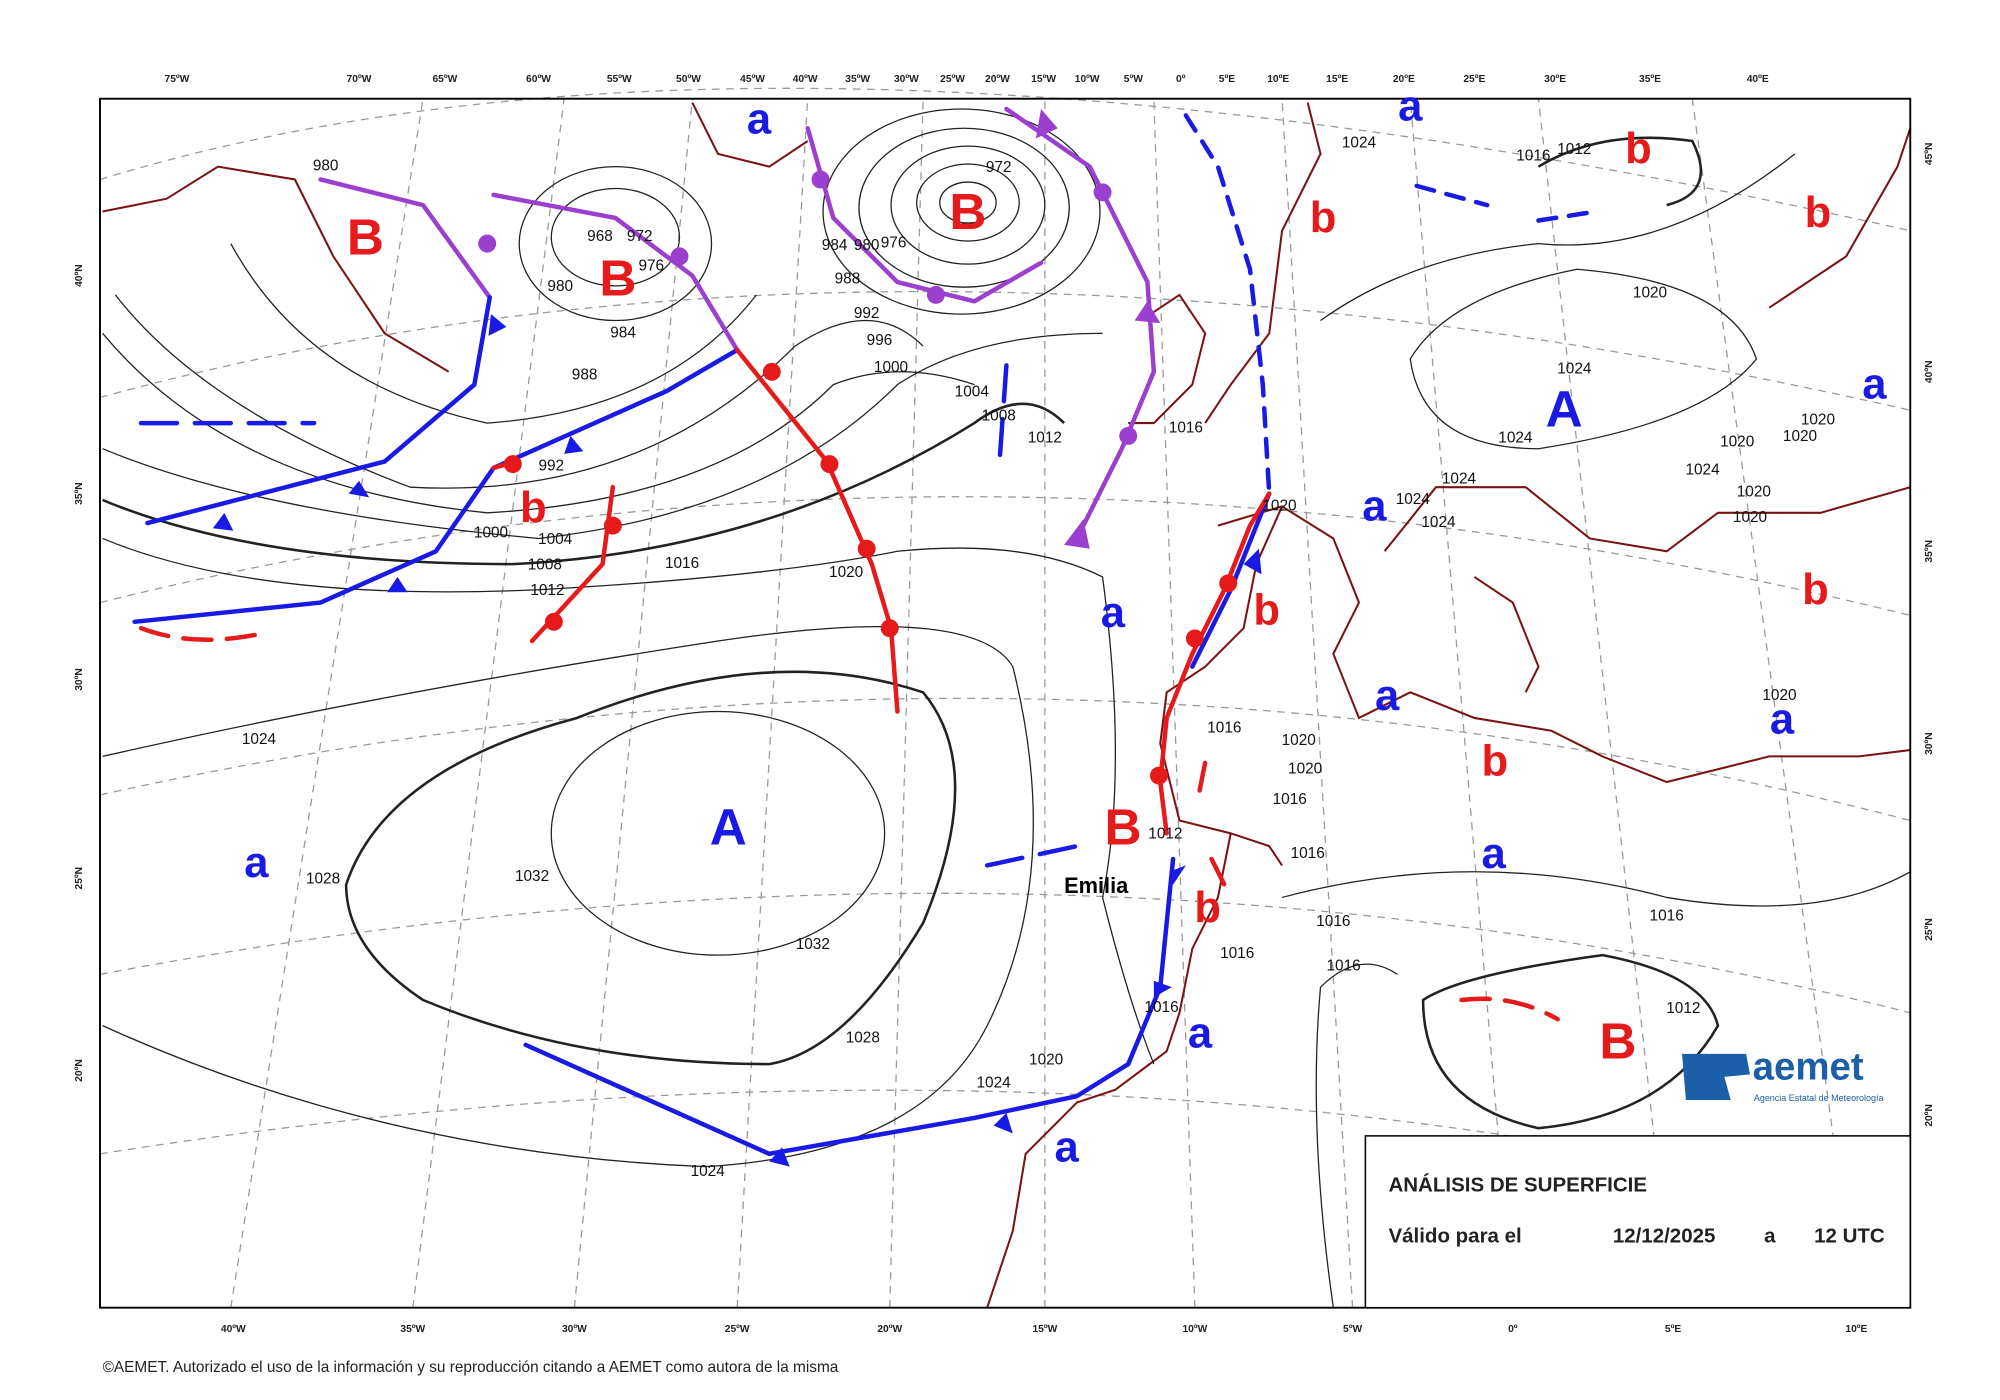 This screenshot has height=1400, width=2000. I want to click on latitude-label: 45ºN, so click(1929, 154).